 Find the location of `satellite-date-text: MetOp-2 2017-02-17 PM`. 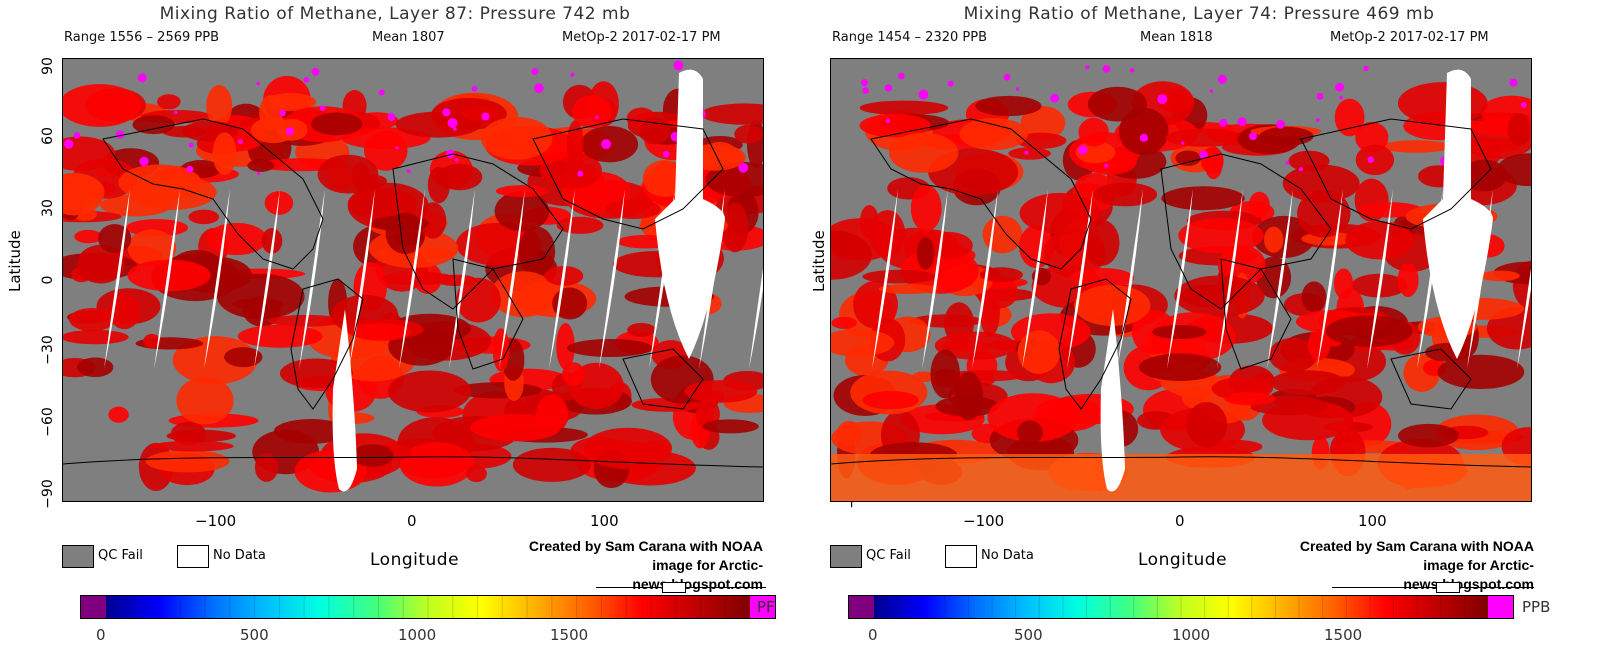

satellite-date-text: MetOp-2 2017-02-17 PM is located at coordinates (641, 37).